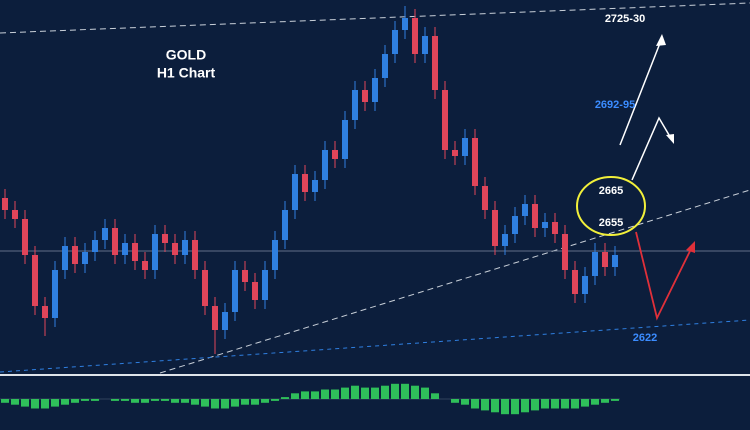 The width and height of the screenshot is (750, 430). What do you see at coordinates (186, 55) in the screenshot?
I see `chart-title: GOLD` at bounding box center [186, 55].